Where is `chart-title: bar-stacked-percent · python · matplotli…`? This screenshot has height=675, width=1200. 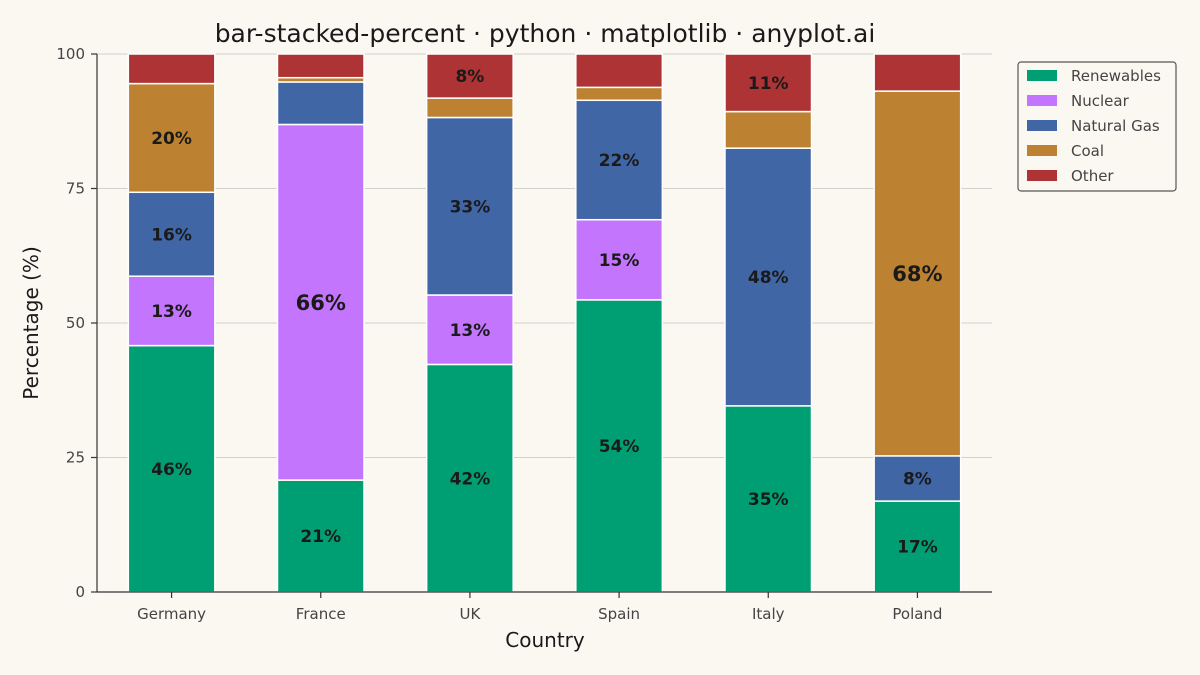
chart-title: bar-stacked-percent · python · matplotli… is located at coordinates (545, 33).